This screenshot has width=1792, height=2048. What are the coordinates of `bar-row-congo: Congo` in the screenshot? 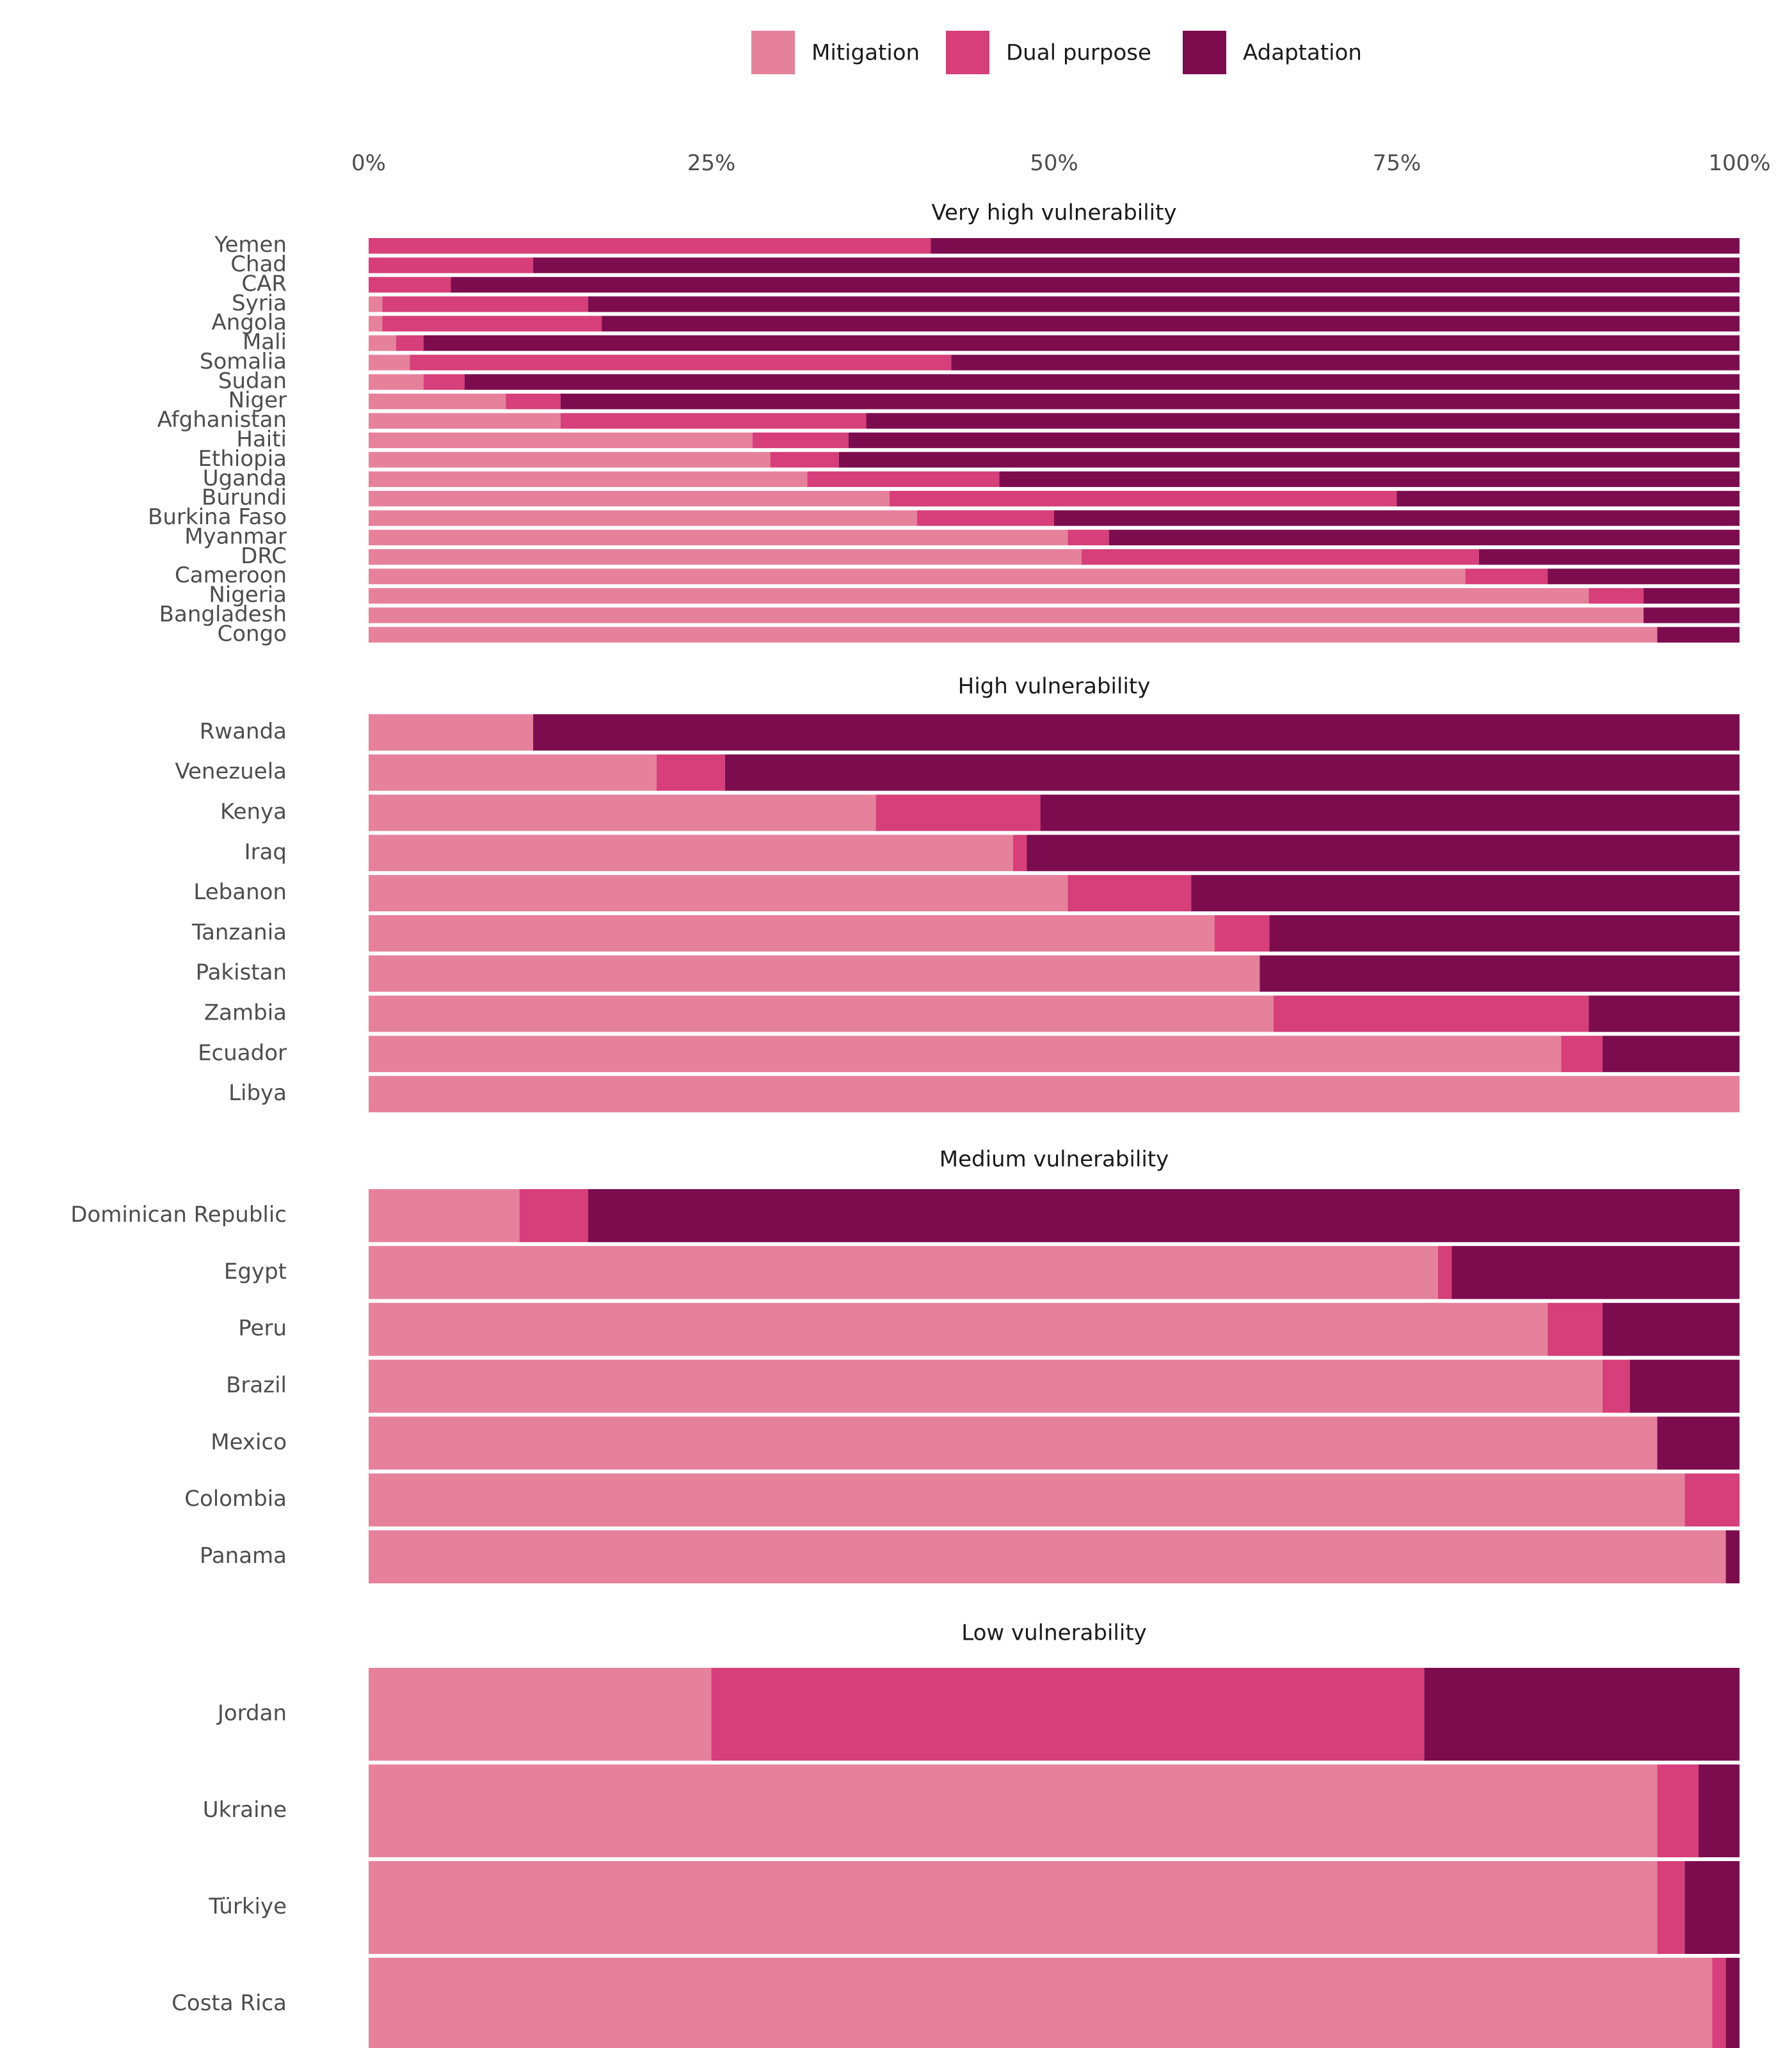 It's located at (979, 633).